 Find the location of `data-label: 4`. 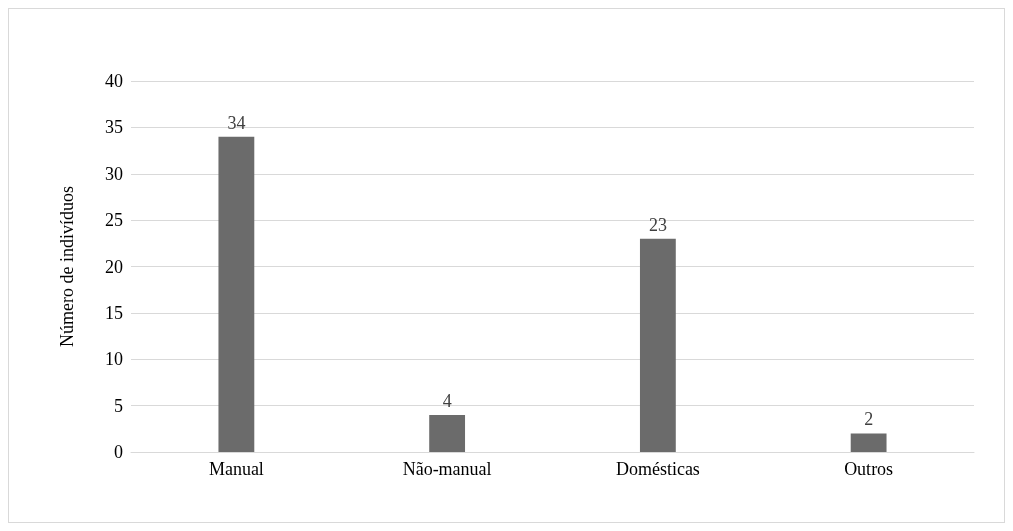

data-label: 4 is located at coordinates (447, 400).